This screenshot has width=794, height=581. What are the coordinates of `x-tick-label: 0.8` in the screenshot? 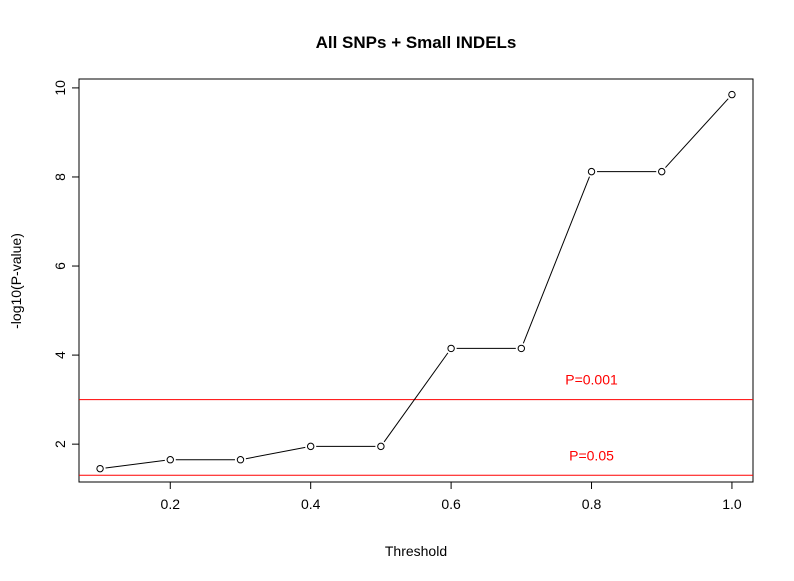 It's located at (592, 504).